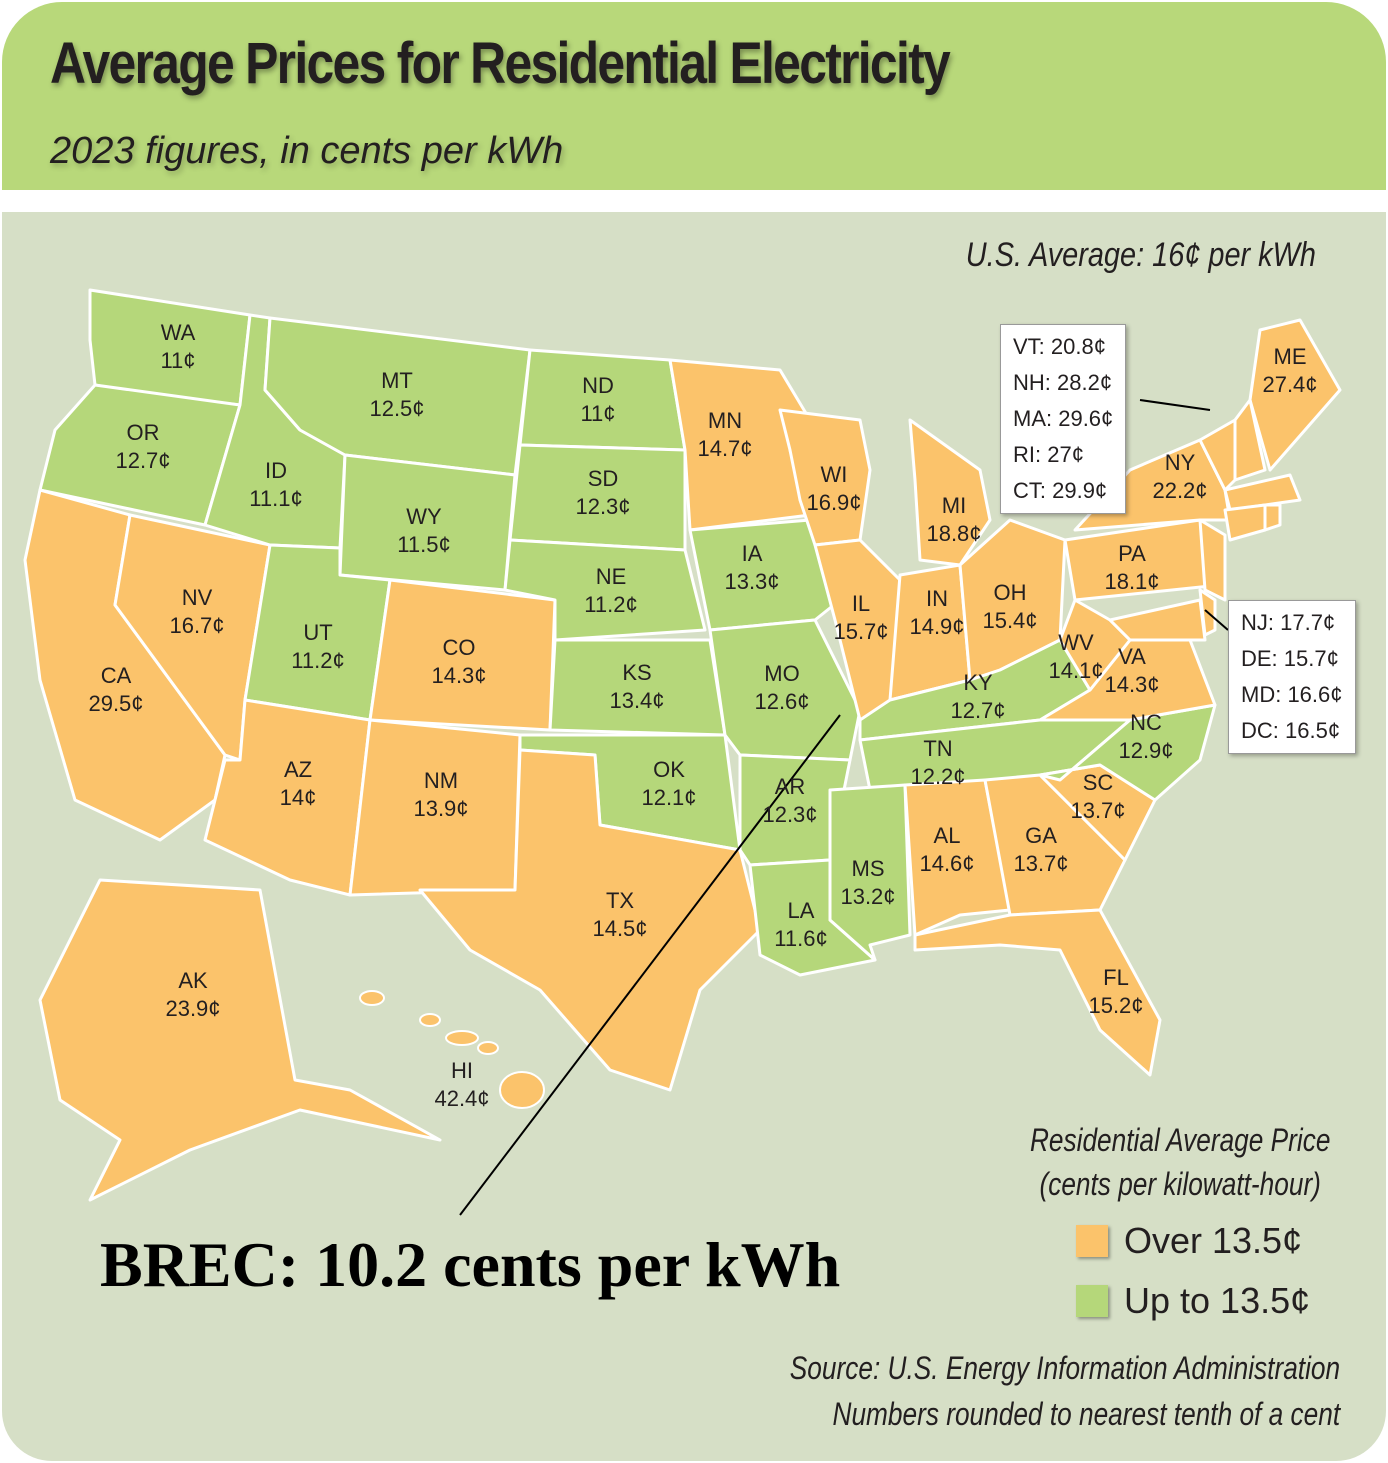 The height and width of the screenshot is (1463, 1388). Describe the element at coordinates (196, 625) in the screenshot. I see `state-label-price: 16.7¢` at that location.